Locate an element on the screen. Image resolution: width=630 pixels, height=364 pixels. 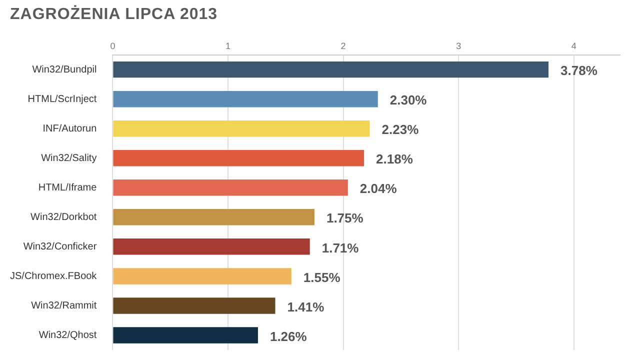
y-tick-label: HTML/ScrInject is located at coordinates (62, 99).